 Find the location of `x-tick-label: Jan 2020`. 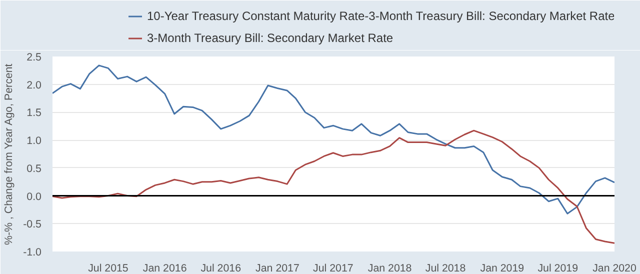

x-tick-label: Jan 2020 is located at coordinates (614, 268).